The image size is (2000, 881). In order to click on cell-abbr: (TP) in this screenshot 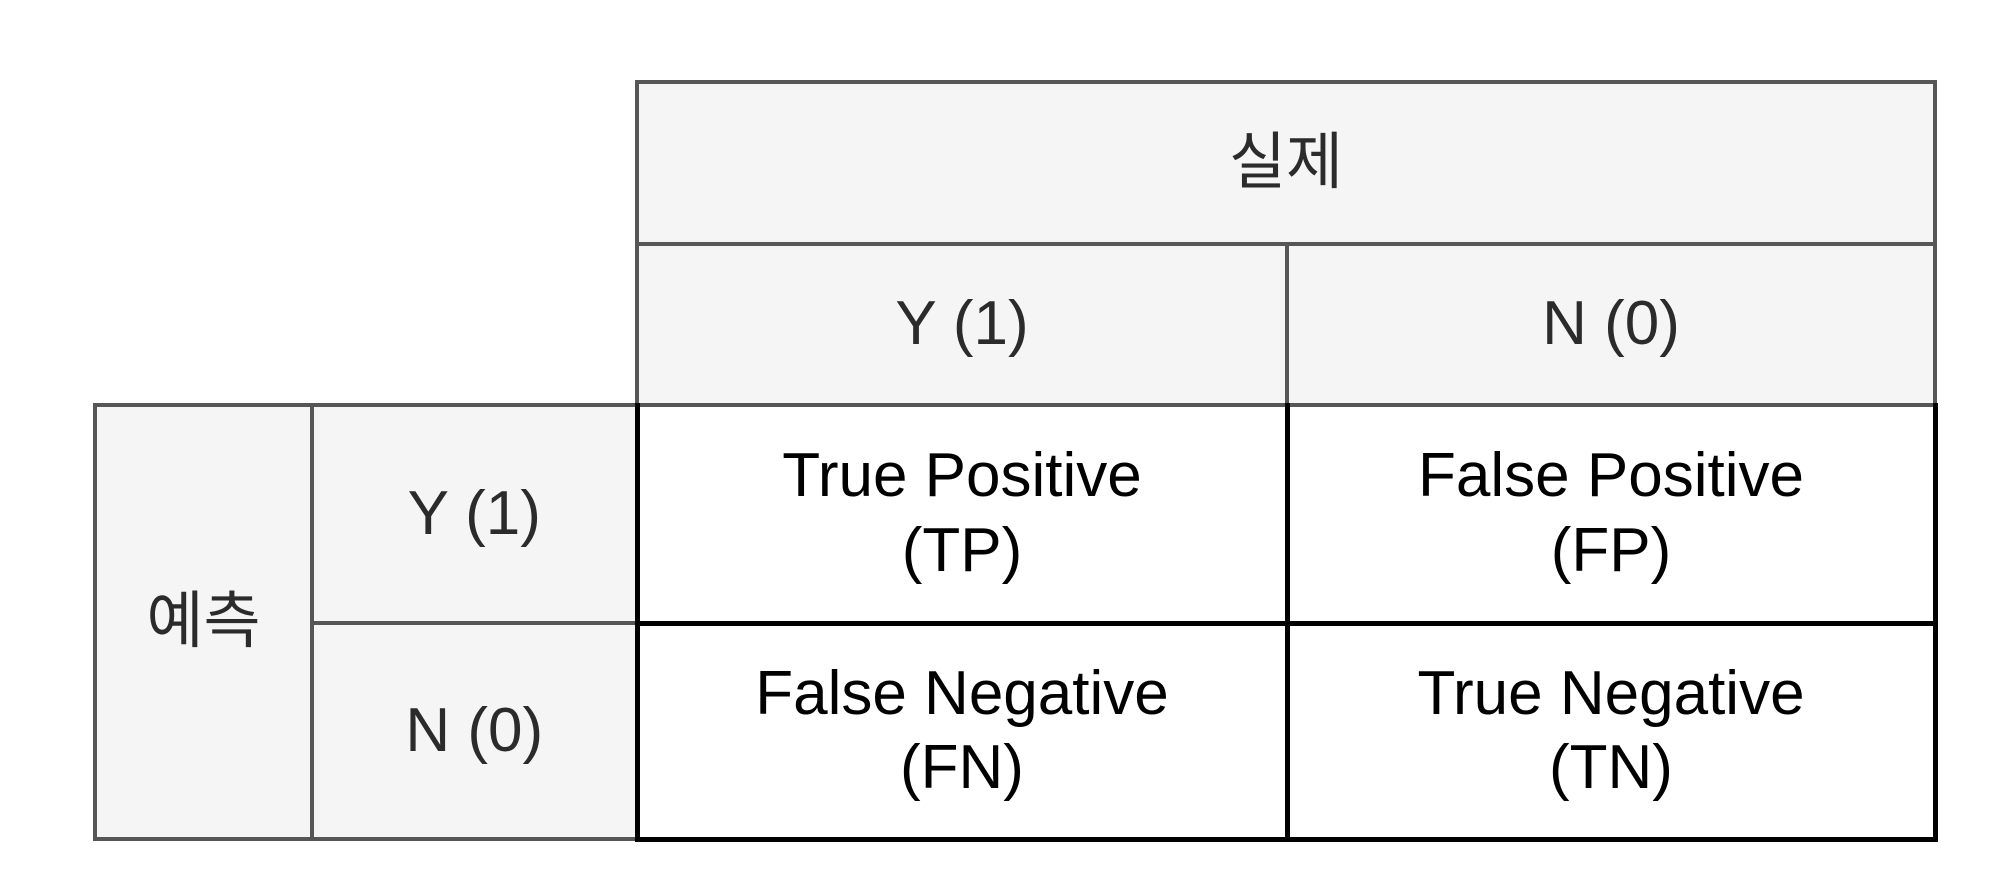, I will do `click(962, 550)`.